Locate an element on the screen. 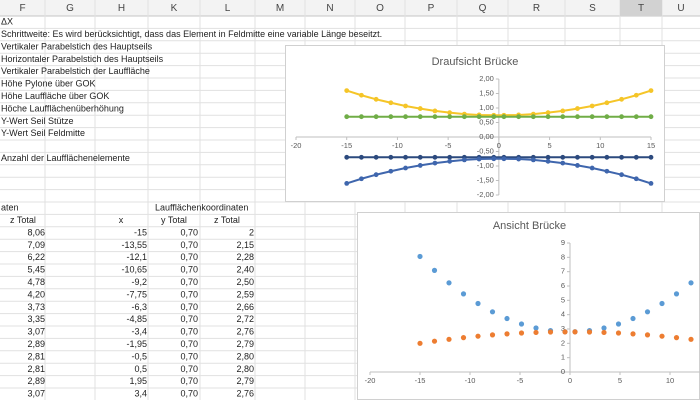 The width and height of the screenshot is (700, 400). table-cell: 2,80 is located at coordinates (245, 369).